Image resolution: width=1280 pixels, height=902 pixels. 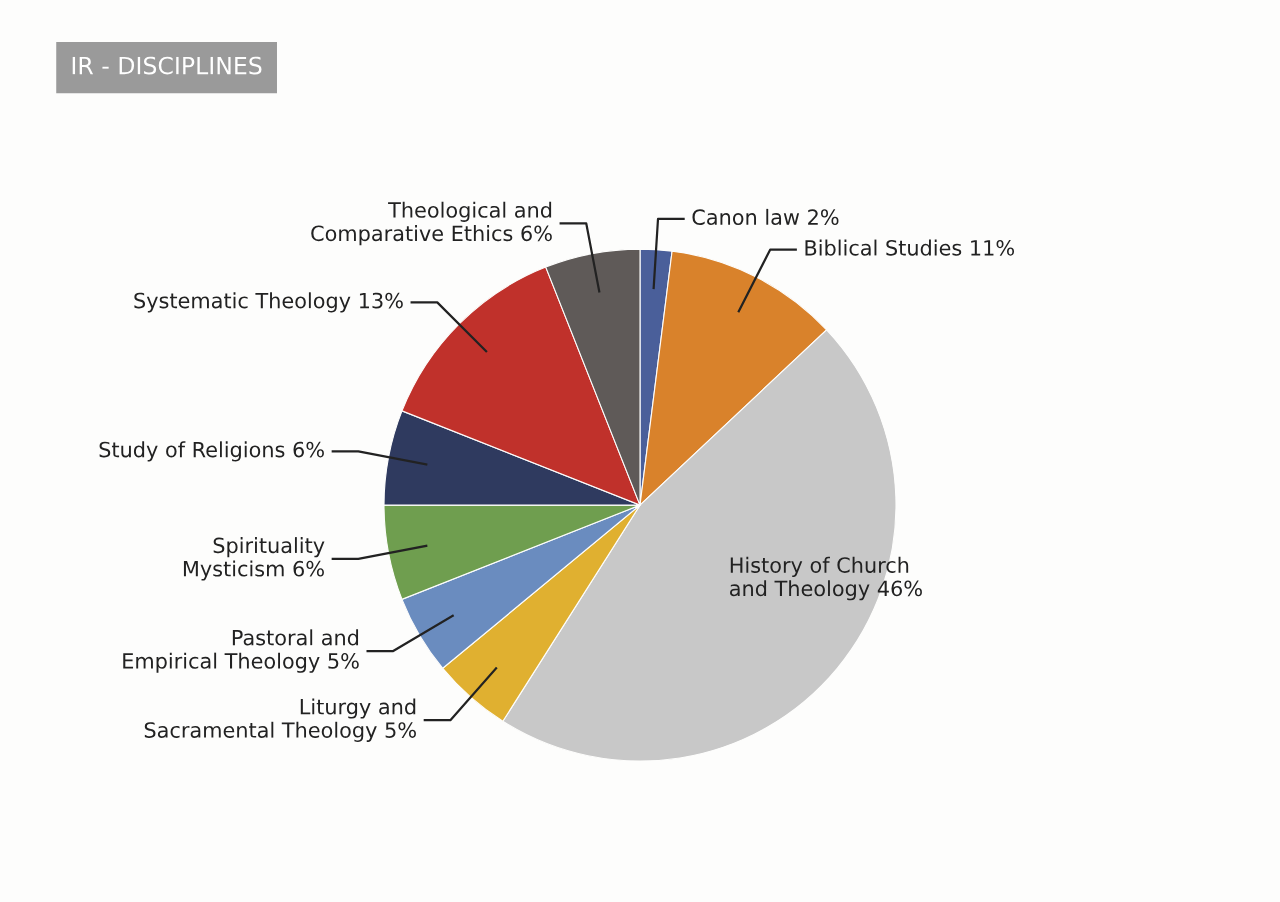 I want to click on slice-label: Theological and Comparative Ethics 6%, so click(x=431, y=223).